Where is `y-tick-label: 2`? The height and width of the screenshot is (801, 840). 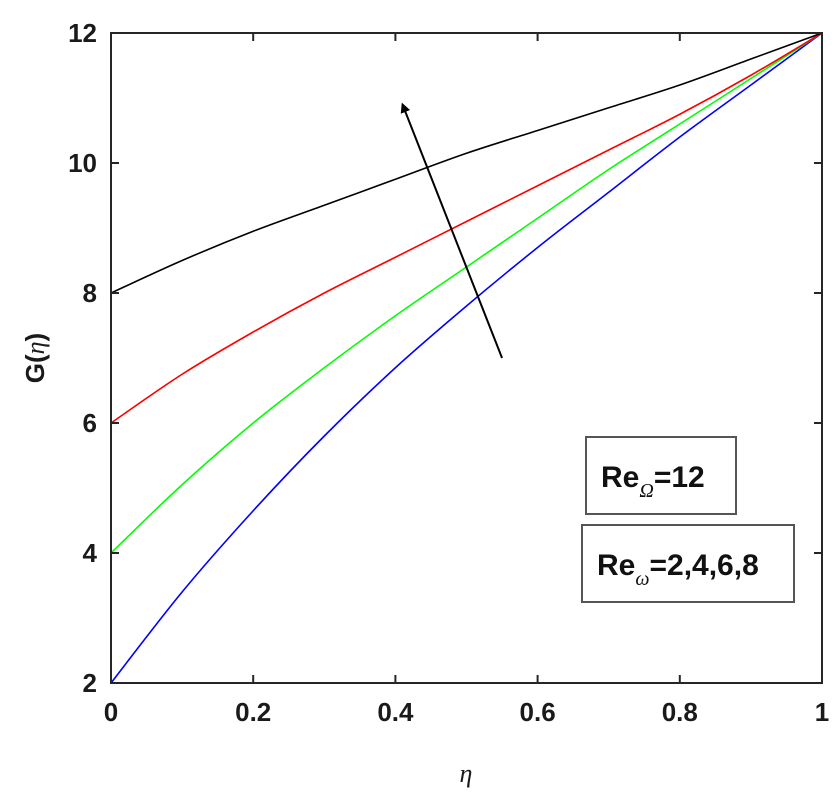
y-tick-label: 2 is located at coordinates (90, 683).